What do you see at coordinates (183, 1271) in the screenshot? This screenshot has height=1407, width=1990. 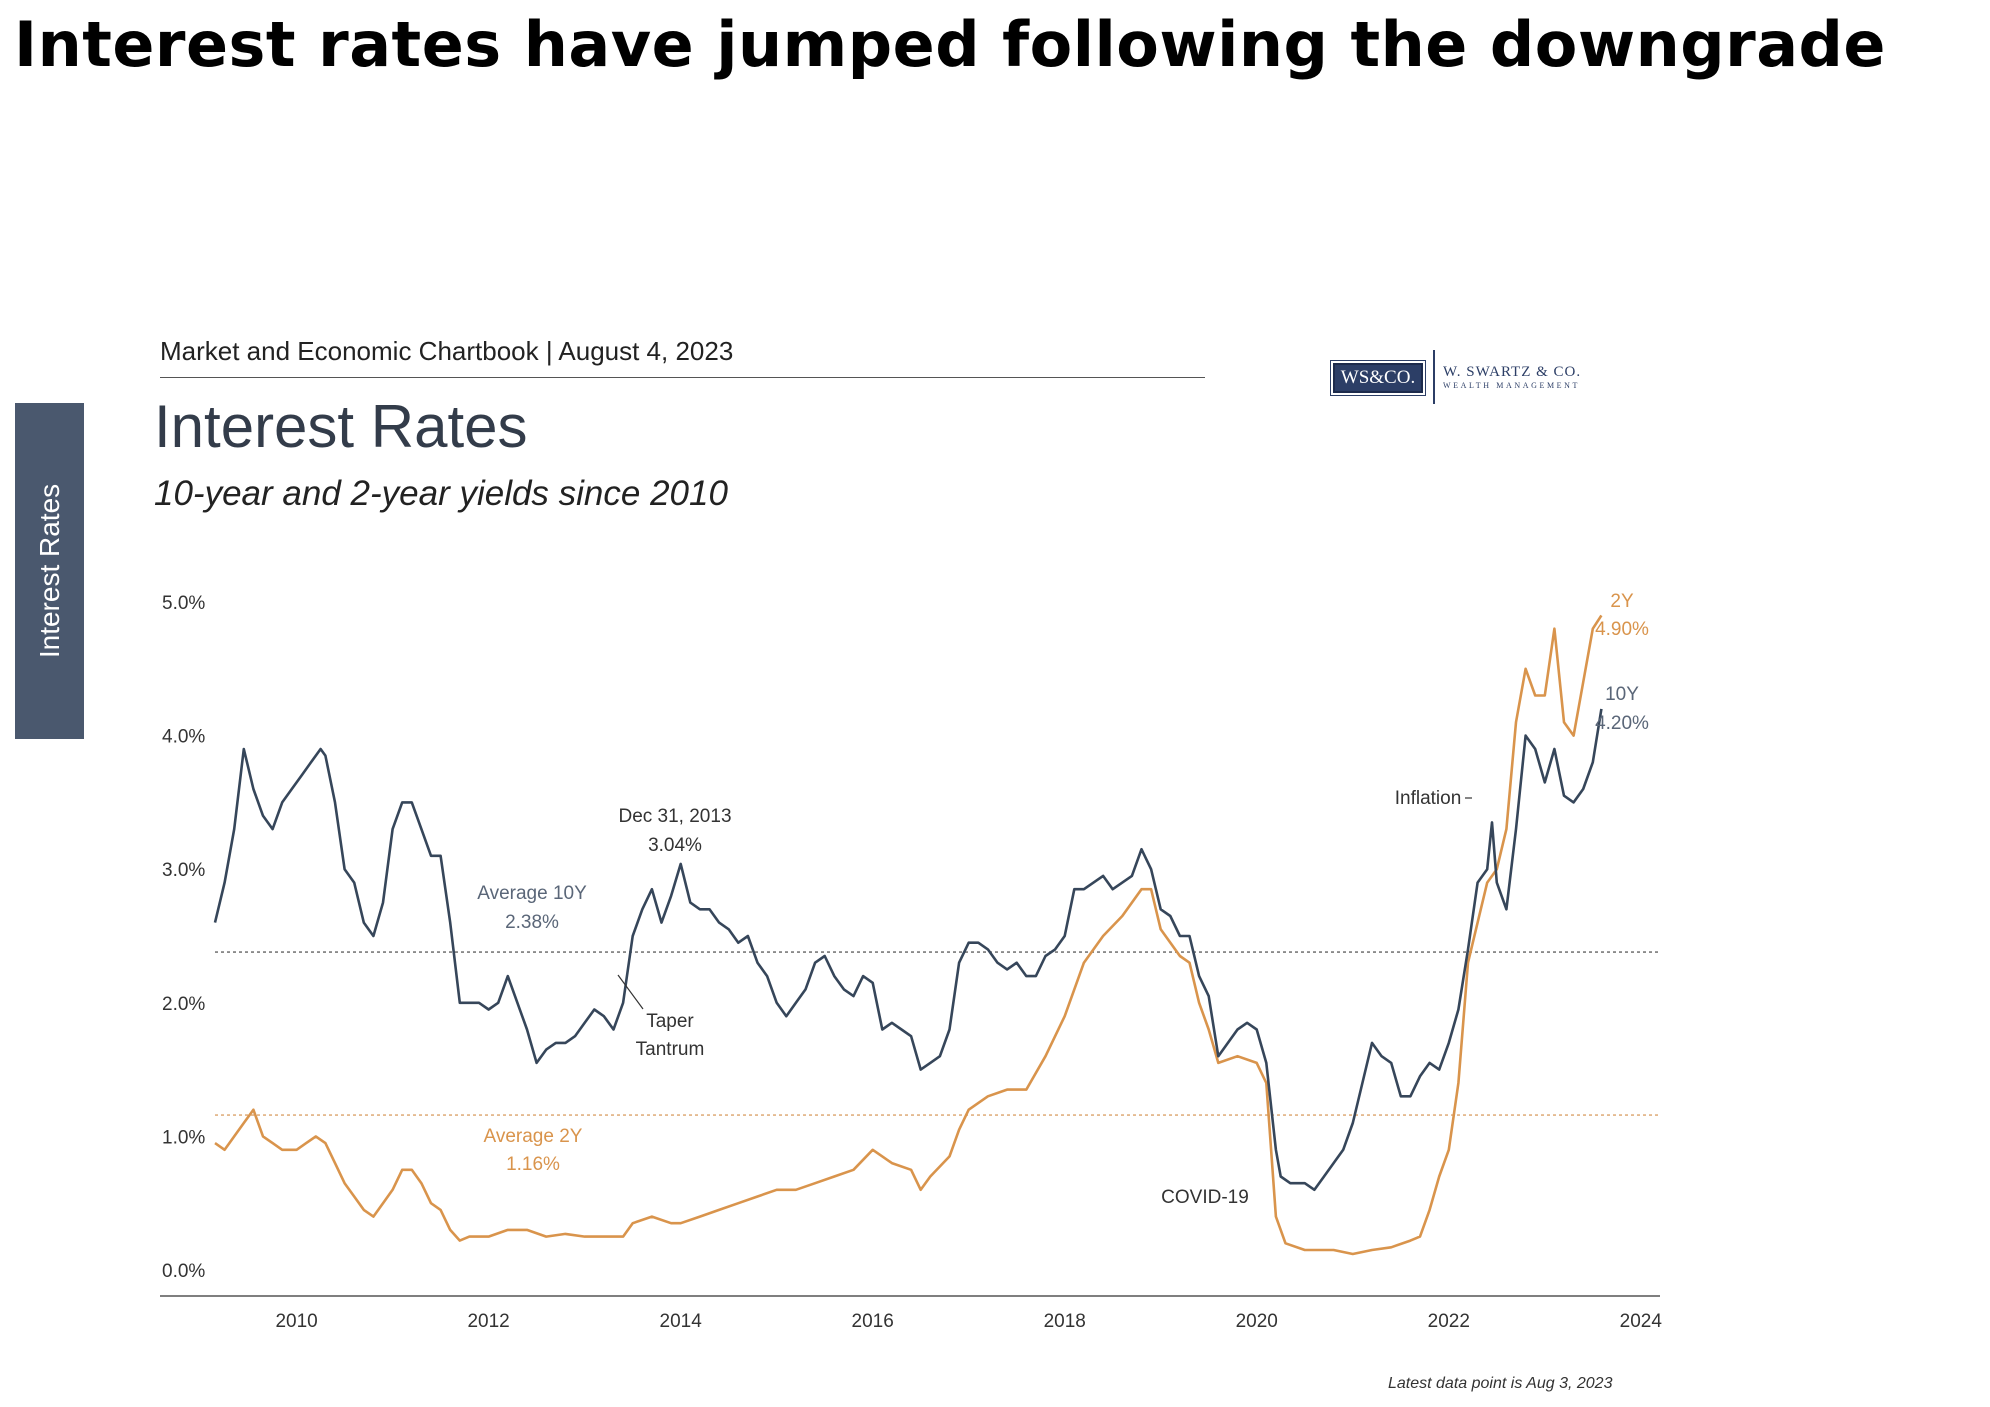 I see `y-tick-label-0: 0.0%` at bounding box center [183, 1271].